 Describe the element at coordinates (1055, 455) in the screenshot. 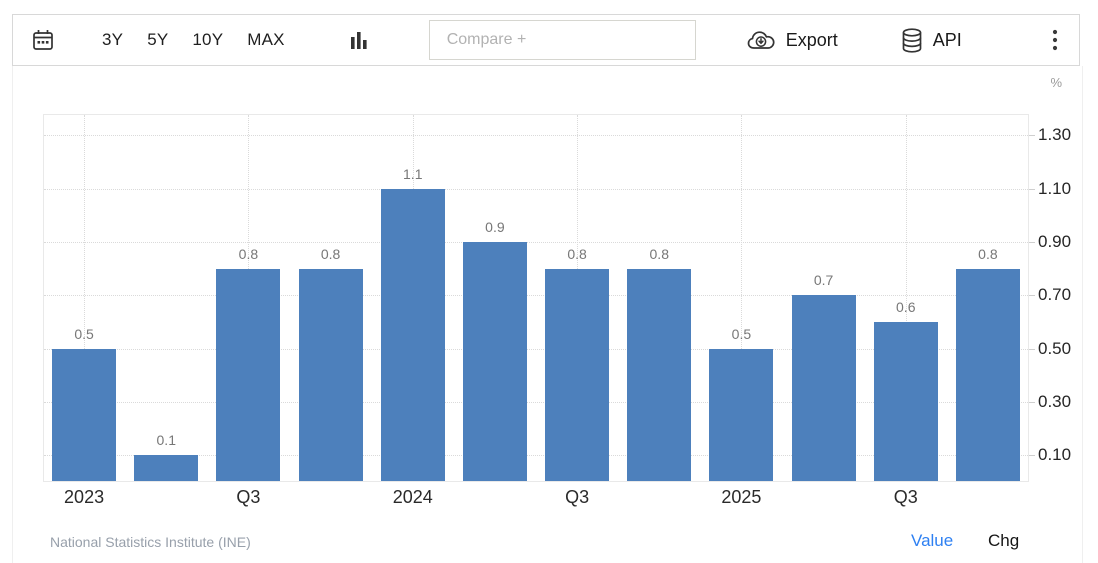

I see `y-axis-label: 0.10` at that location.